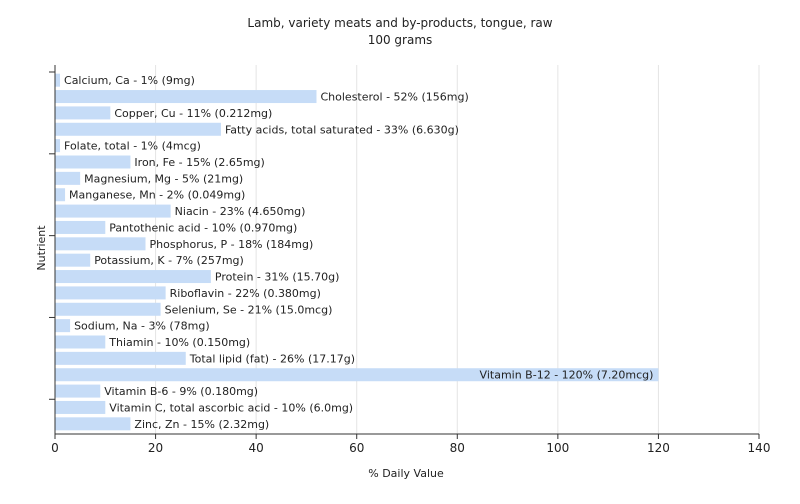  Describe the element at coordinates (256, 448) in the screenshot. I see `x-tick-label: 40` at that location.